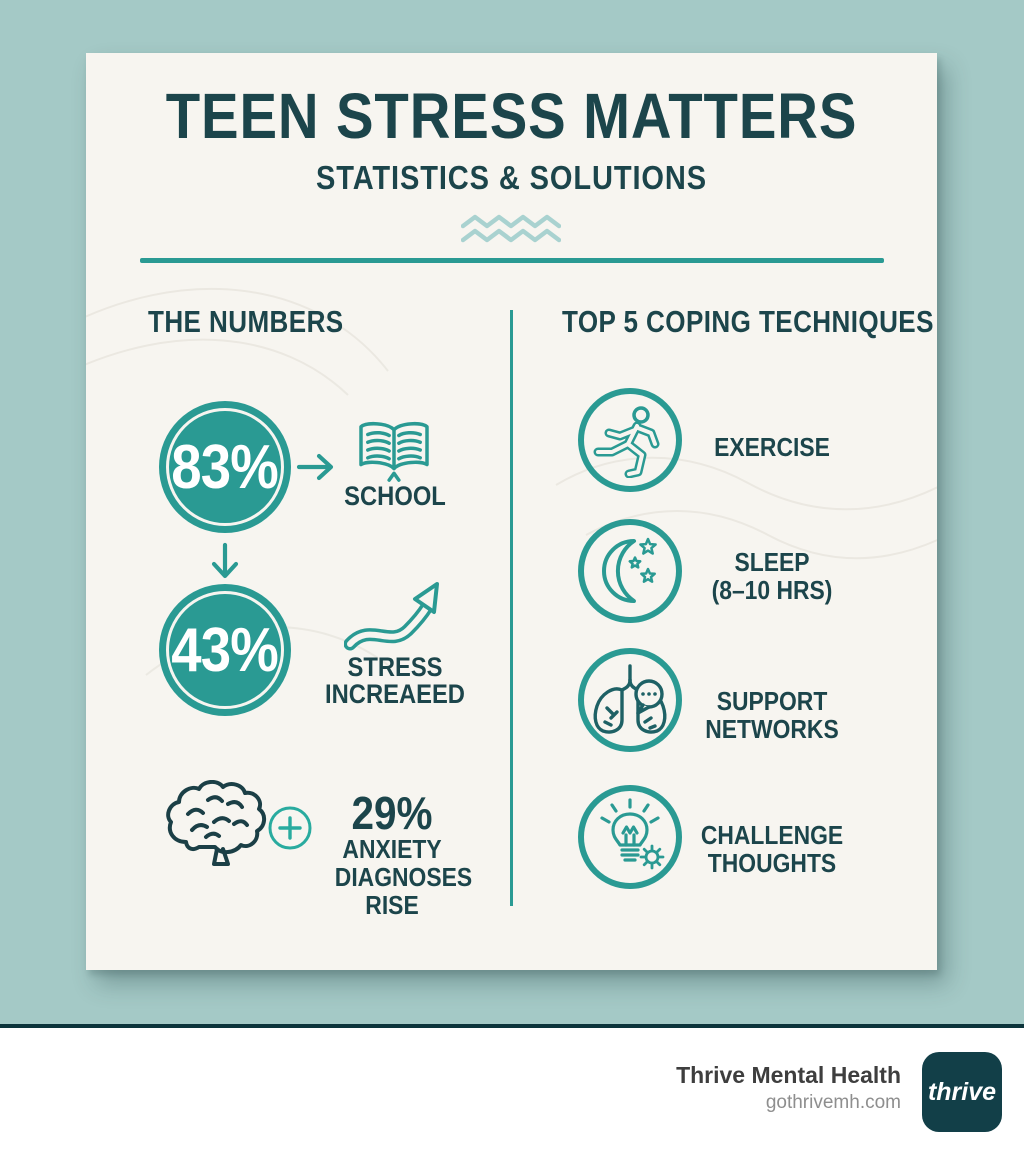  Describe the element at coordinates (246, 321) in the screenshot. I see `numbers-heading: THE NUMBERS` at that location.